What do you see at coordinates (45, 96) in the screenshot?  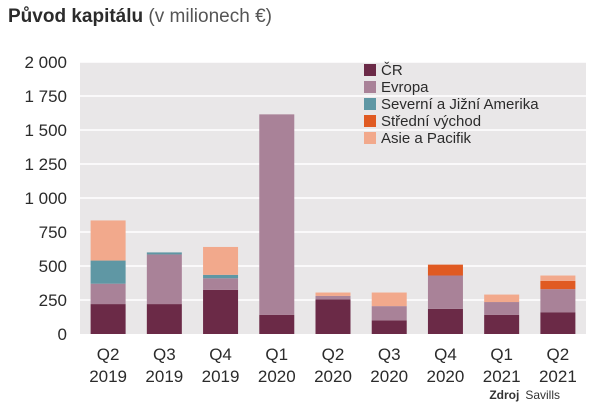 I see `y-tick-label: 1 750` at bounding box center [45, 96].